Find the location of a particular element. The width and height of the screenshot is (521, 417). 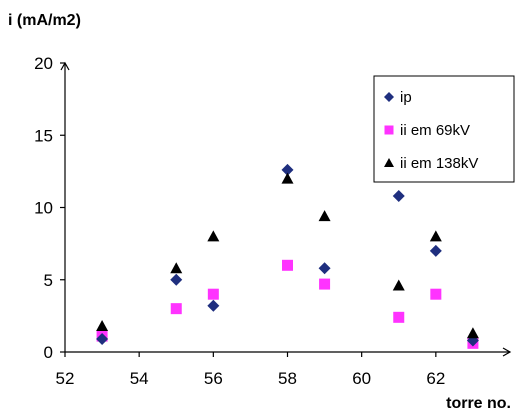

x-axis-title: torre no. is located at coordinates (478, 403).